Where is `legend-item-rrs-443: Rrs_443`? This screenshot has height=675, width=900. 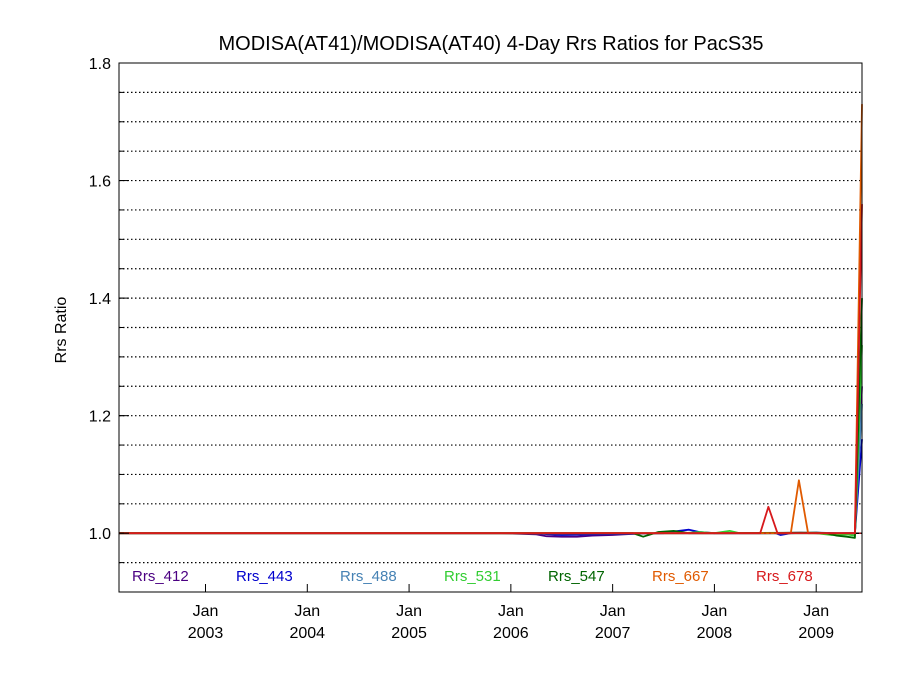 legend-item-rrs-443: Rrs_443 is located at coordinates (264, 576).